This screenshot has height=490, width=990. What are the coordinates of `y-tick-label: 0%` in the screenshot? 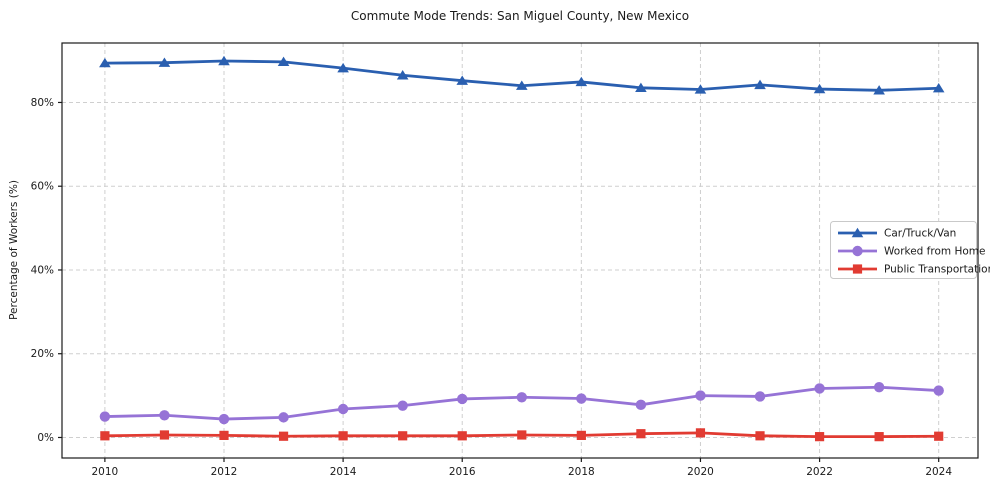 It's located at (45, 438).